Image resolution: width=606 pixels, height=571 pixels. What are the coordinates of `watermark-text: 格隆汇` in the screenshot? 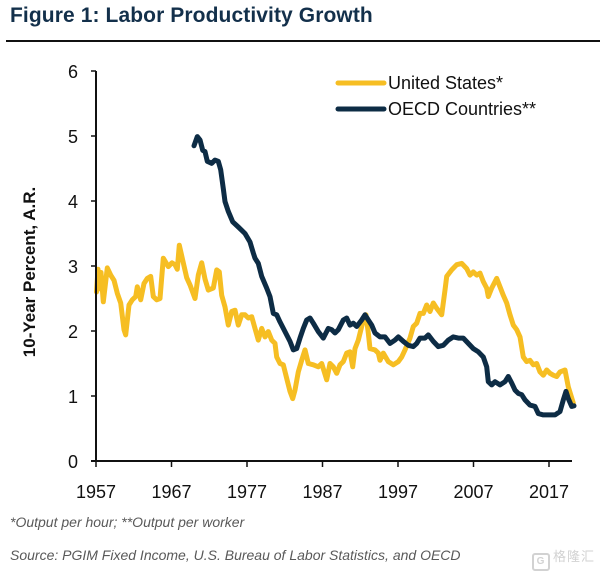 It's located at (574, 556).